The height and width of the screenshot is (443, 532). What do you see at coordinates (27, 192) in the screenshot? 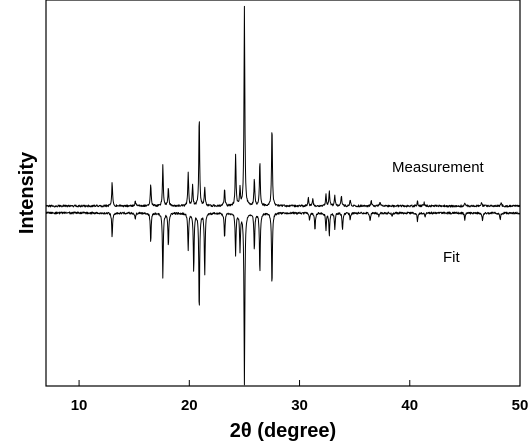
I see `y-axis-title: Intensity` at bounding box center [27, 192].